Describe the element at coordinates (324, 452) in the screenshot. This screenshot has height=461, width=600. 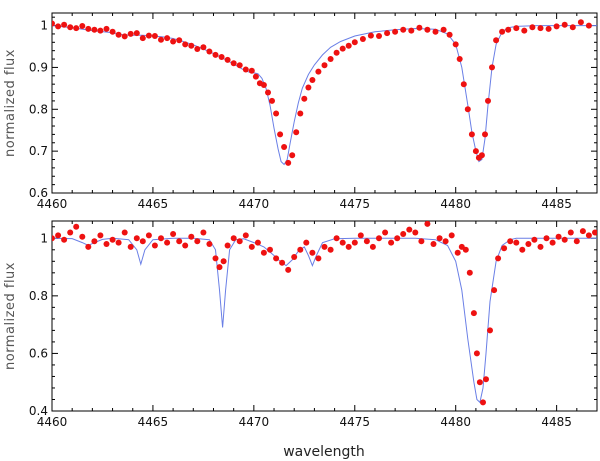
I see `x-axis-label: wavelength` at that location.